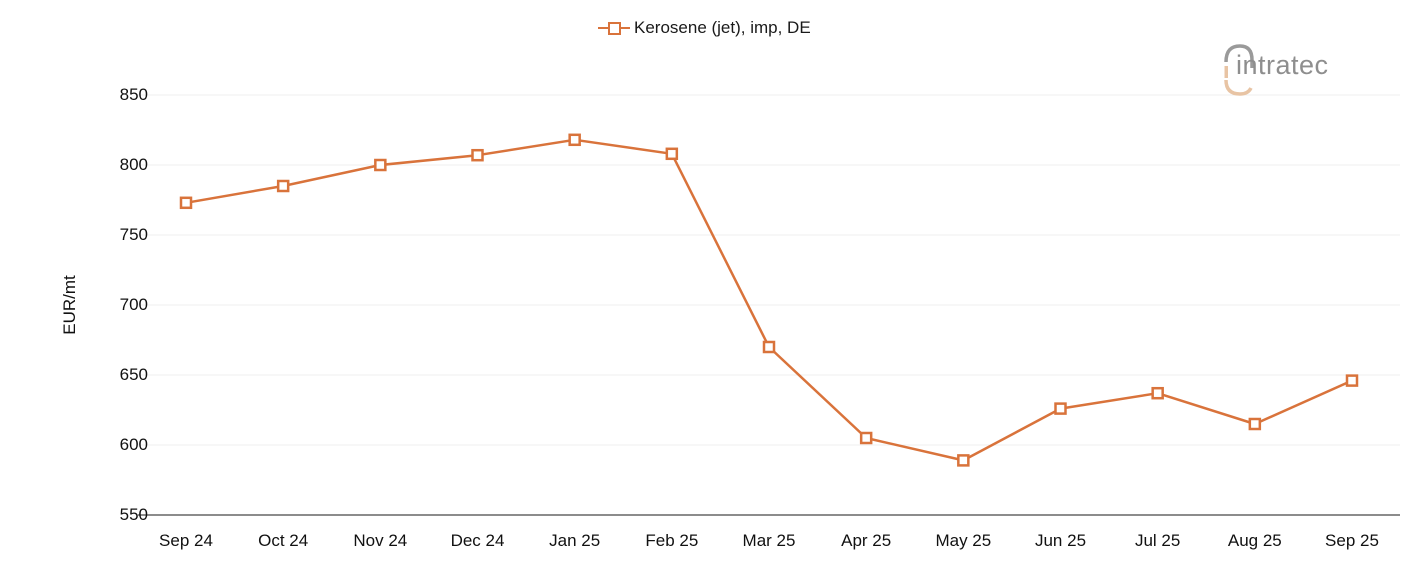 The height and width of the screenshot is (561, 1401). I want to click on x-tick-label: Apr 25, so click(866, 540).